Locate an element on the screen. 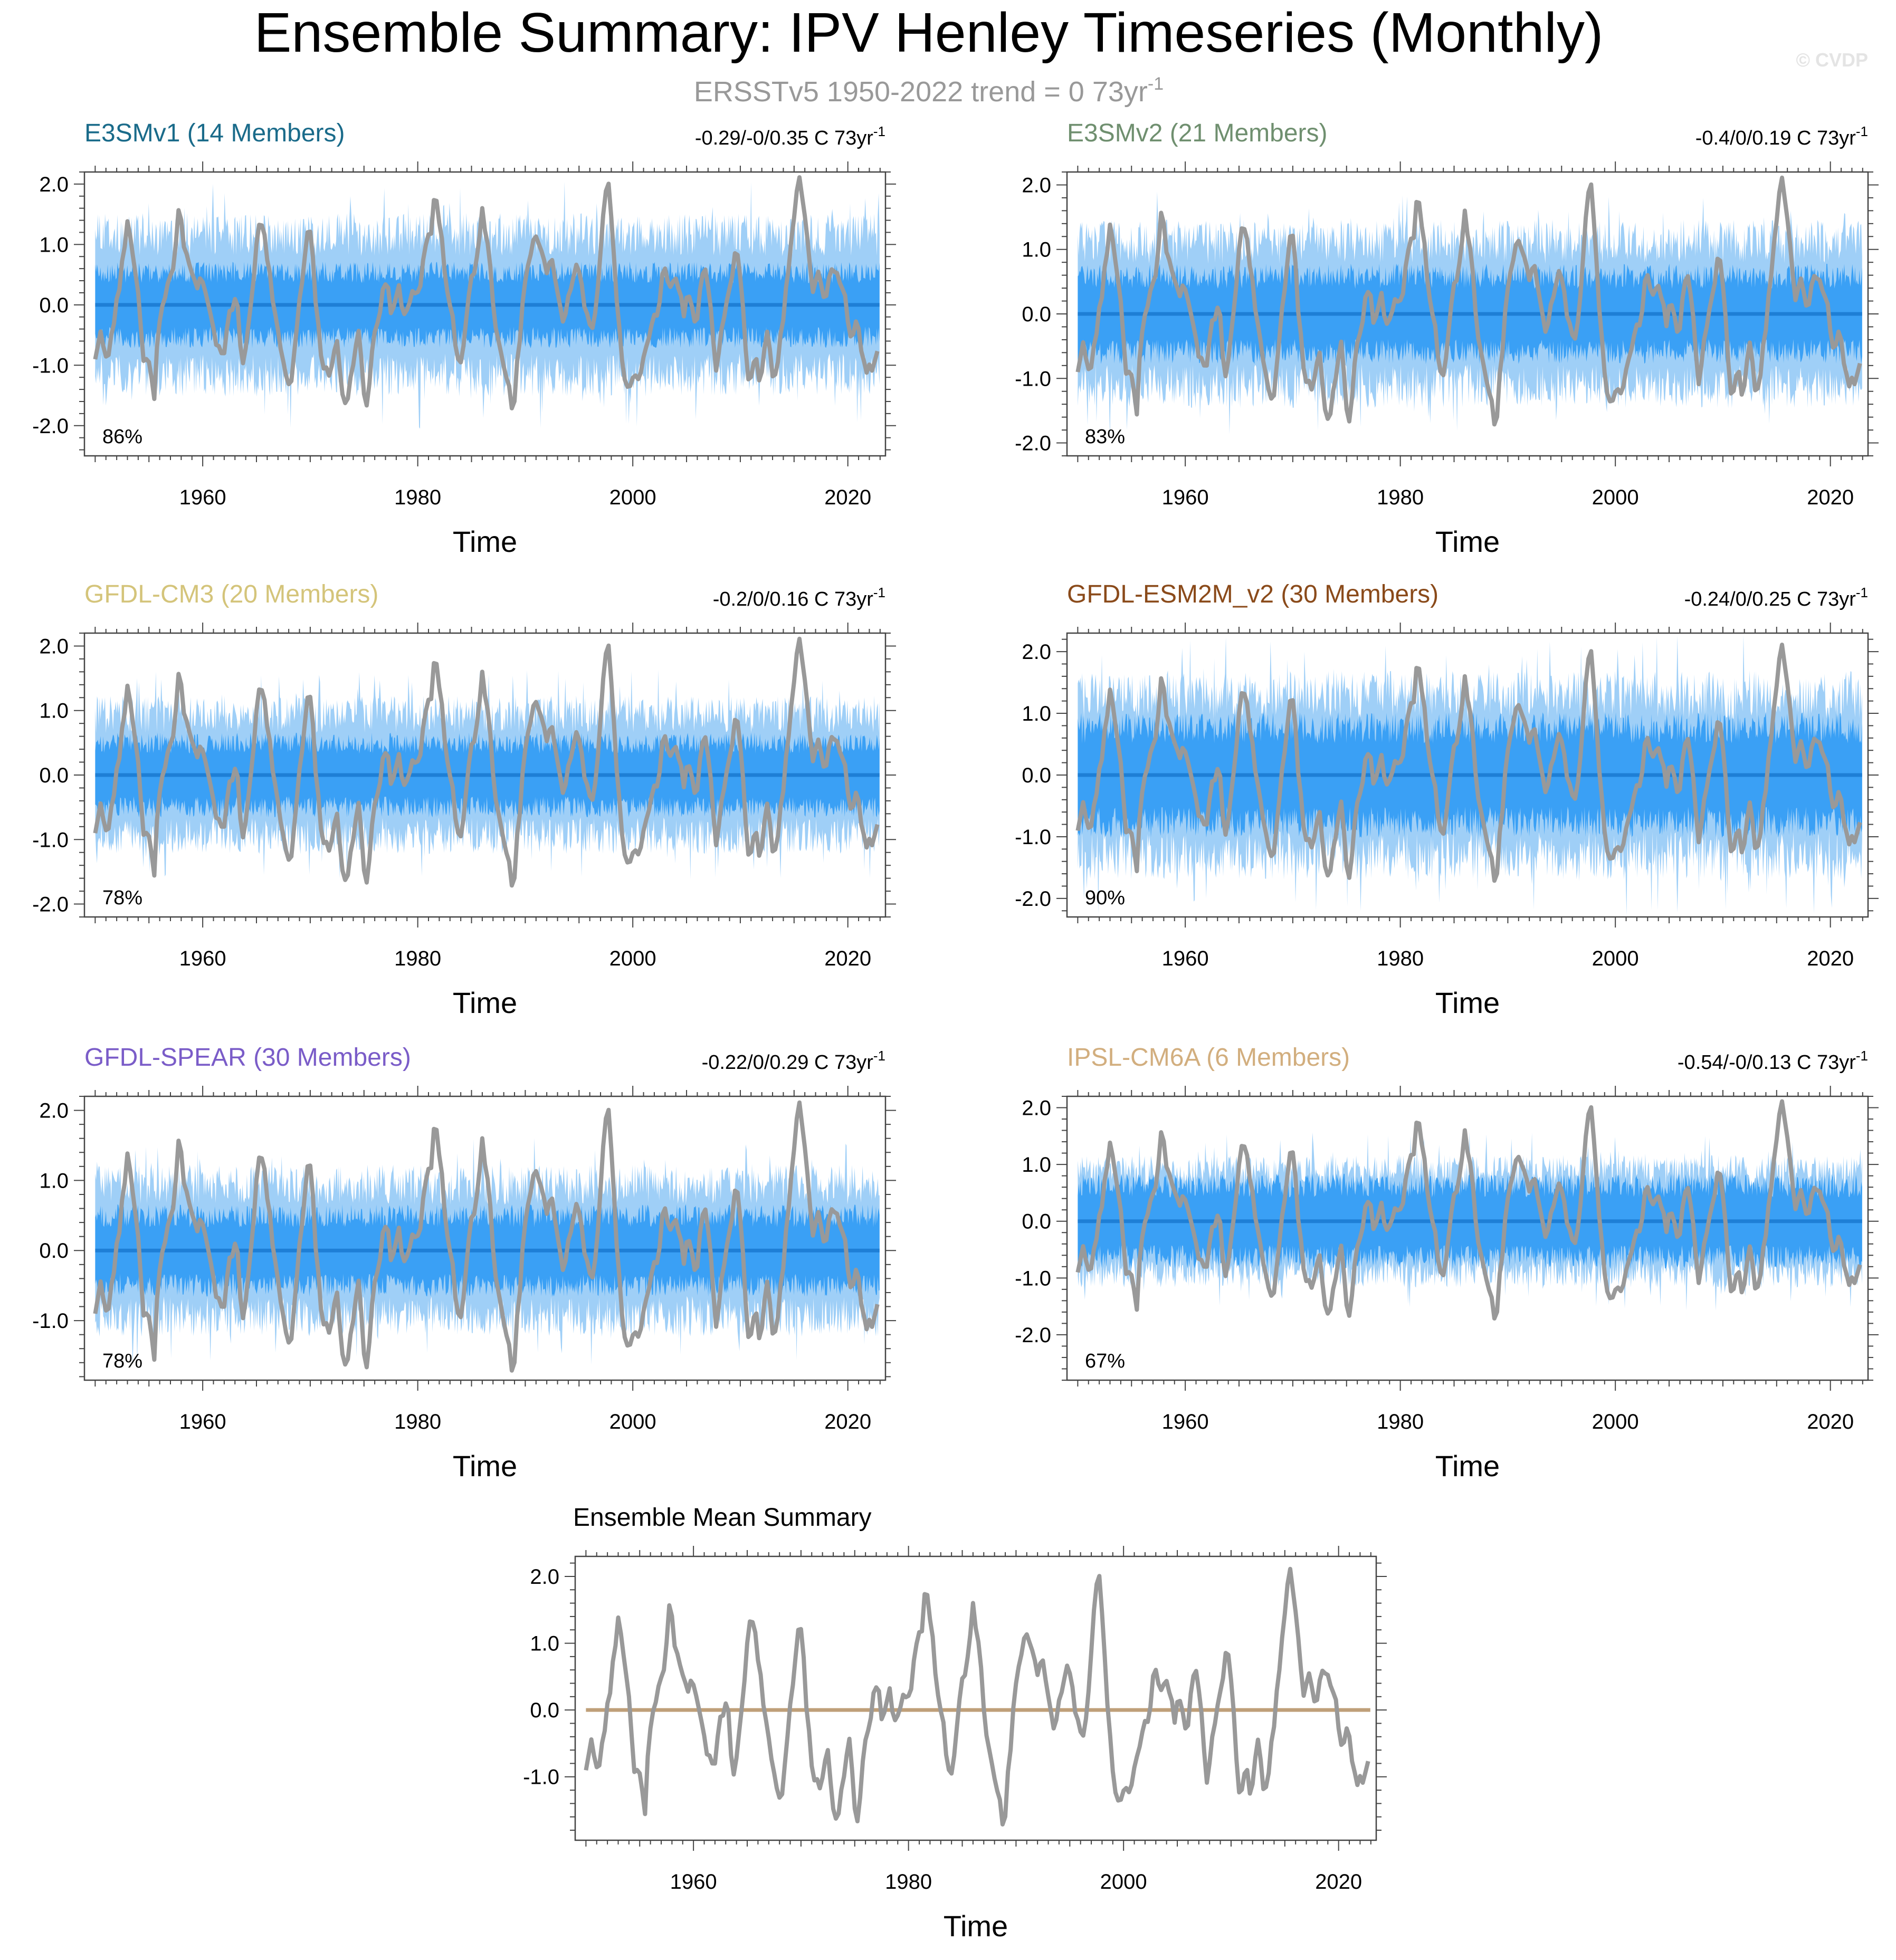  figure-subtitle-sup: -1 is located at coordinates (1156, 84).